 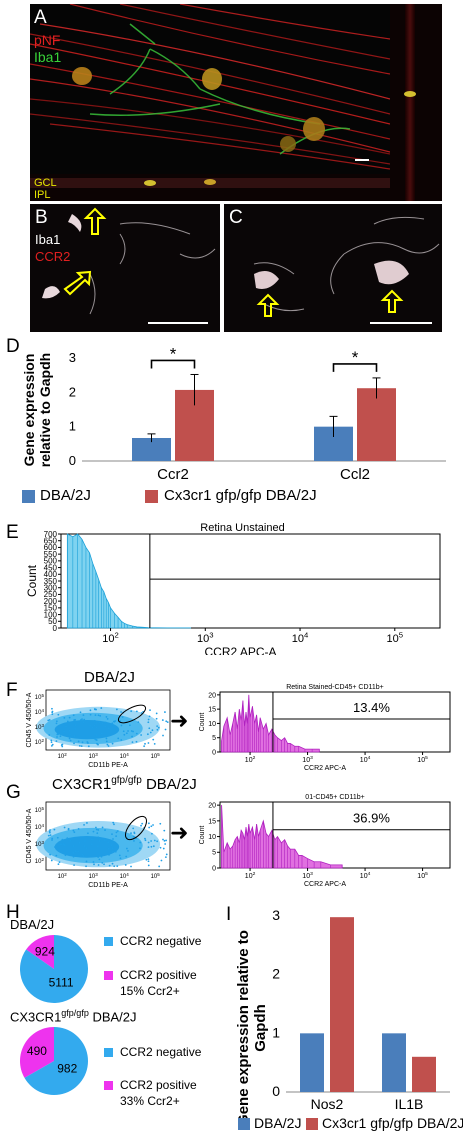 I want to click on panel-i-ylabel: Gene expression relative to Gapdh, so click(x=252, y=1028).